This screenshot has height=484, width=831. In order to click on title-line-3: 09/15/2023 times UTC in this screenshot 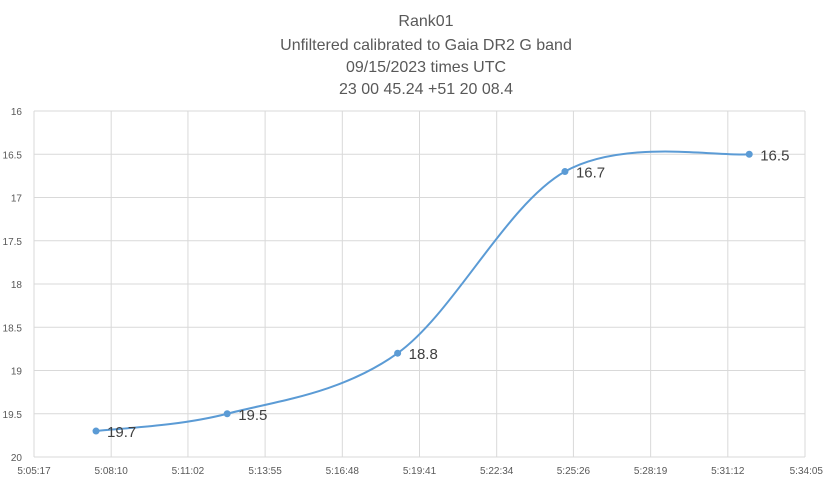, I will do `click(426, 67)`.